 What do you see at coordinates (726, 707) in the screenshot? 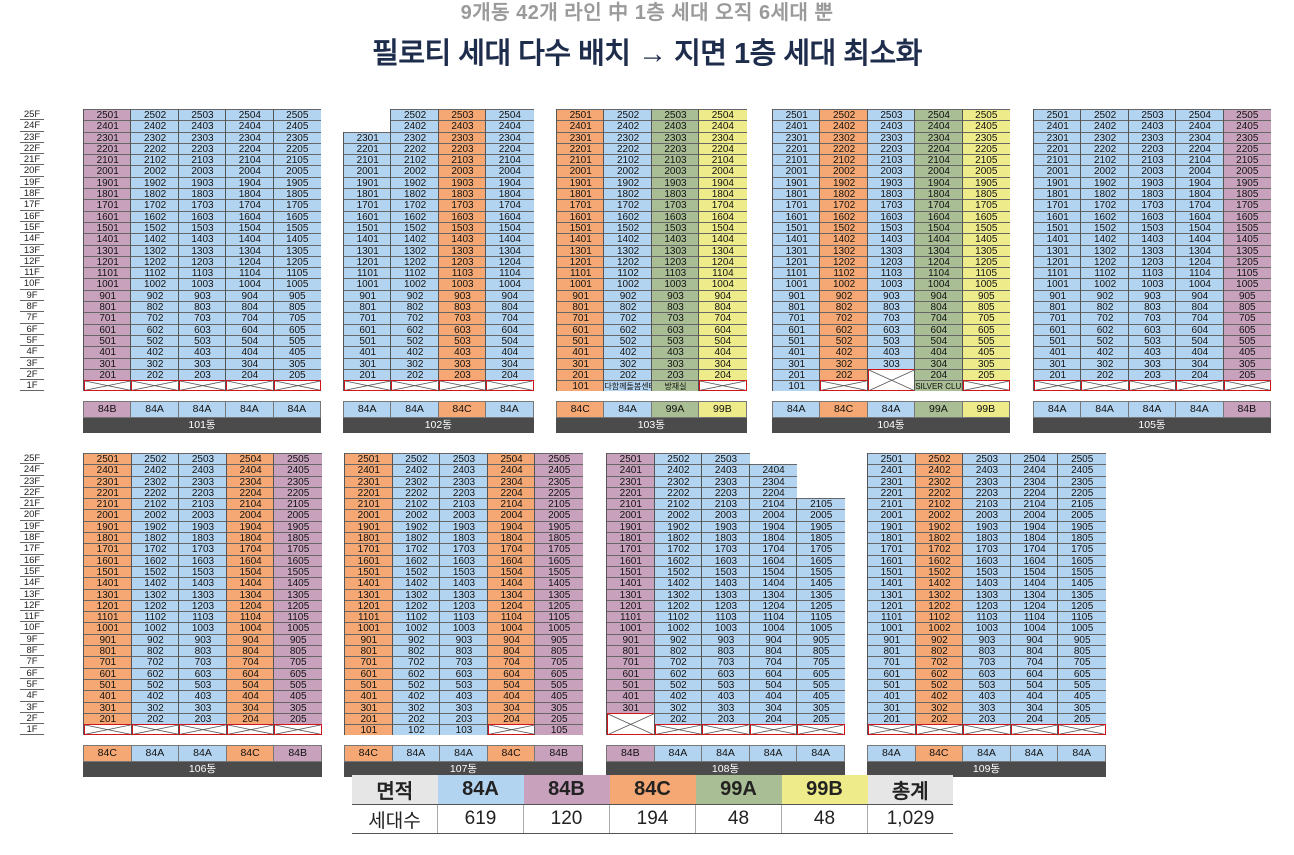
I see `unit-cell: 303` at bounding box center [726, 707].